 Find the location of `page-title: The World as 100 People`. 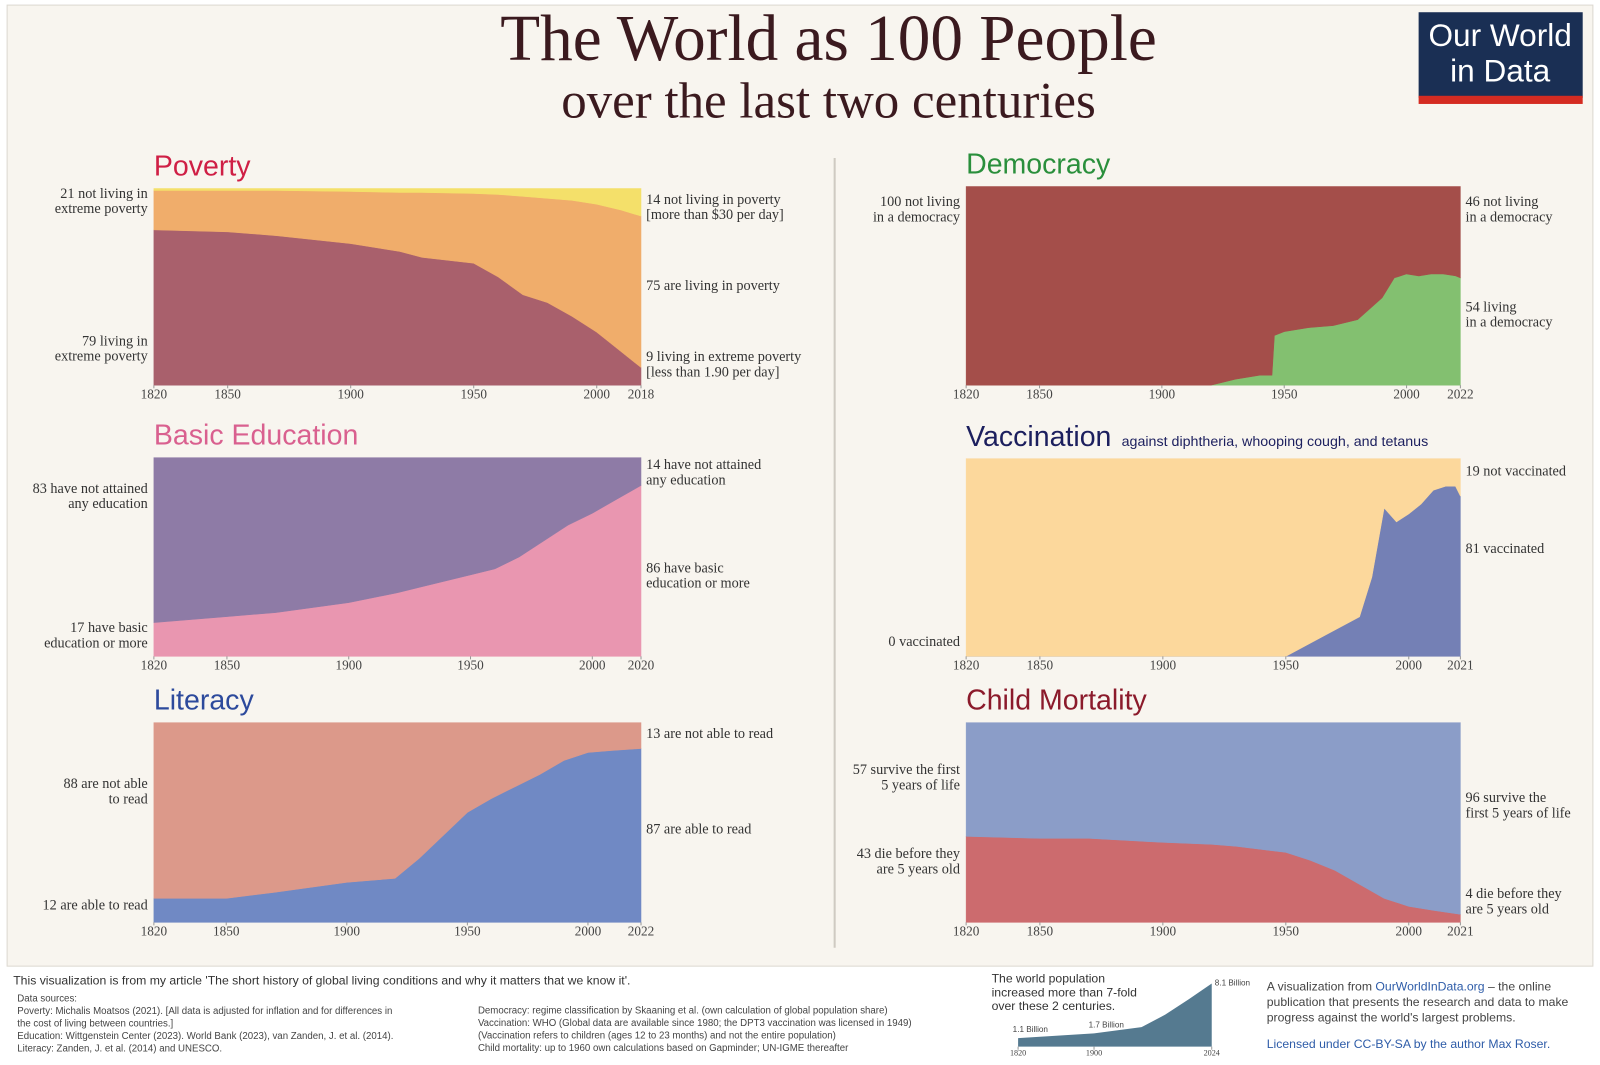

page-title: The World as 100 People is located at coordinates (828, 39).